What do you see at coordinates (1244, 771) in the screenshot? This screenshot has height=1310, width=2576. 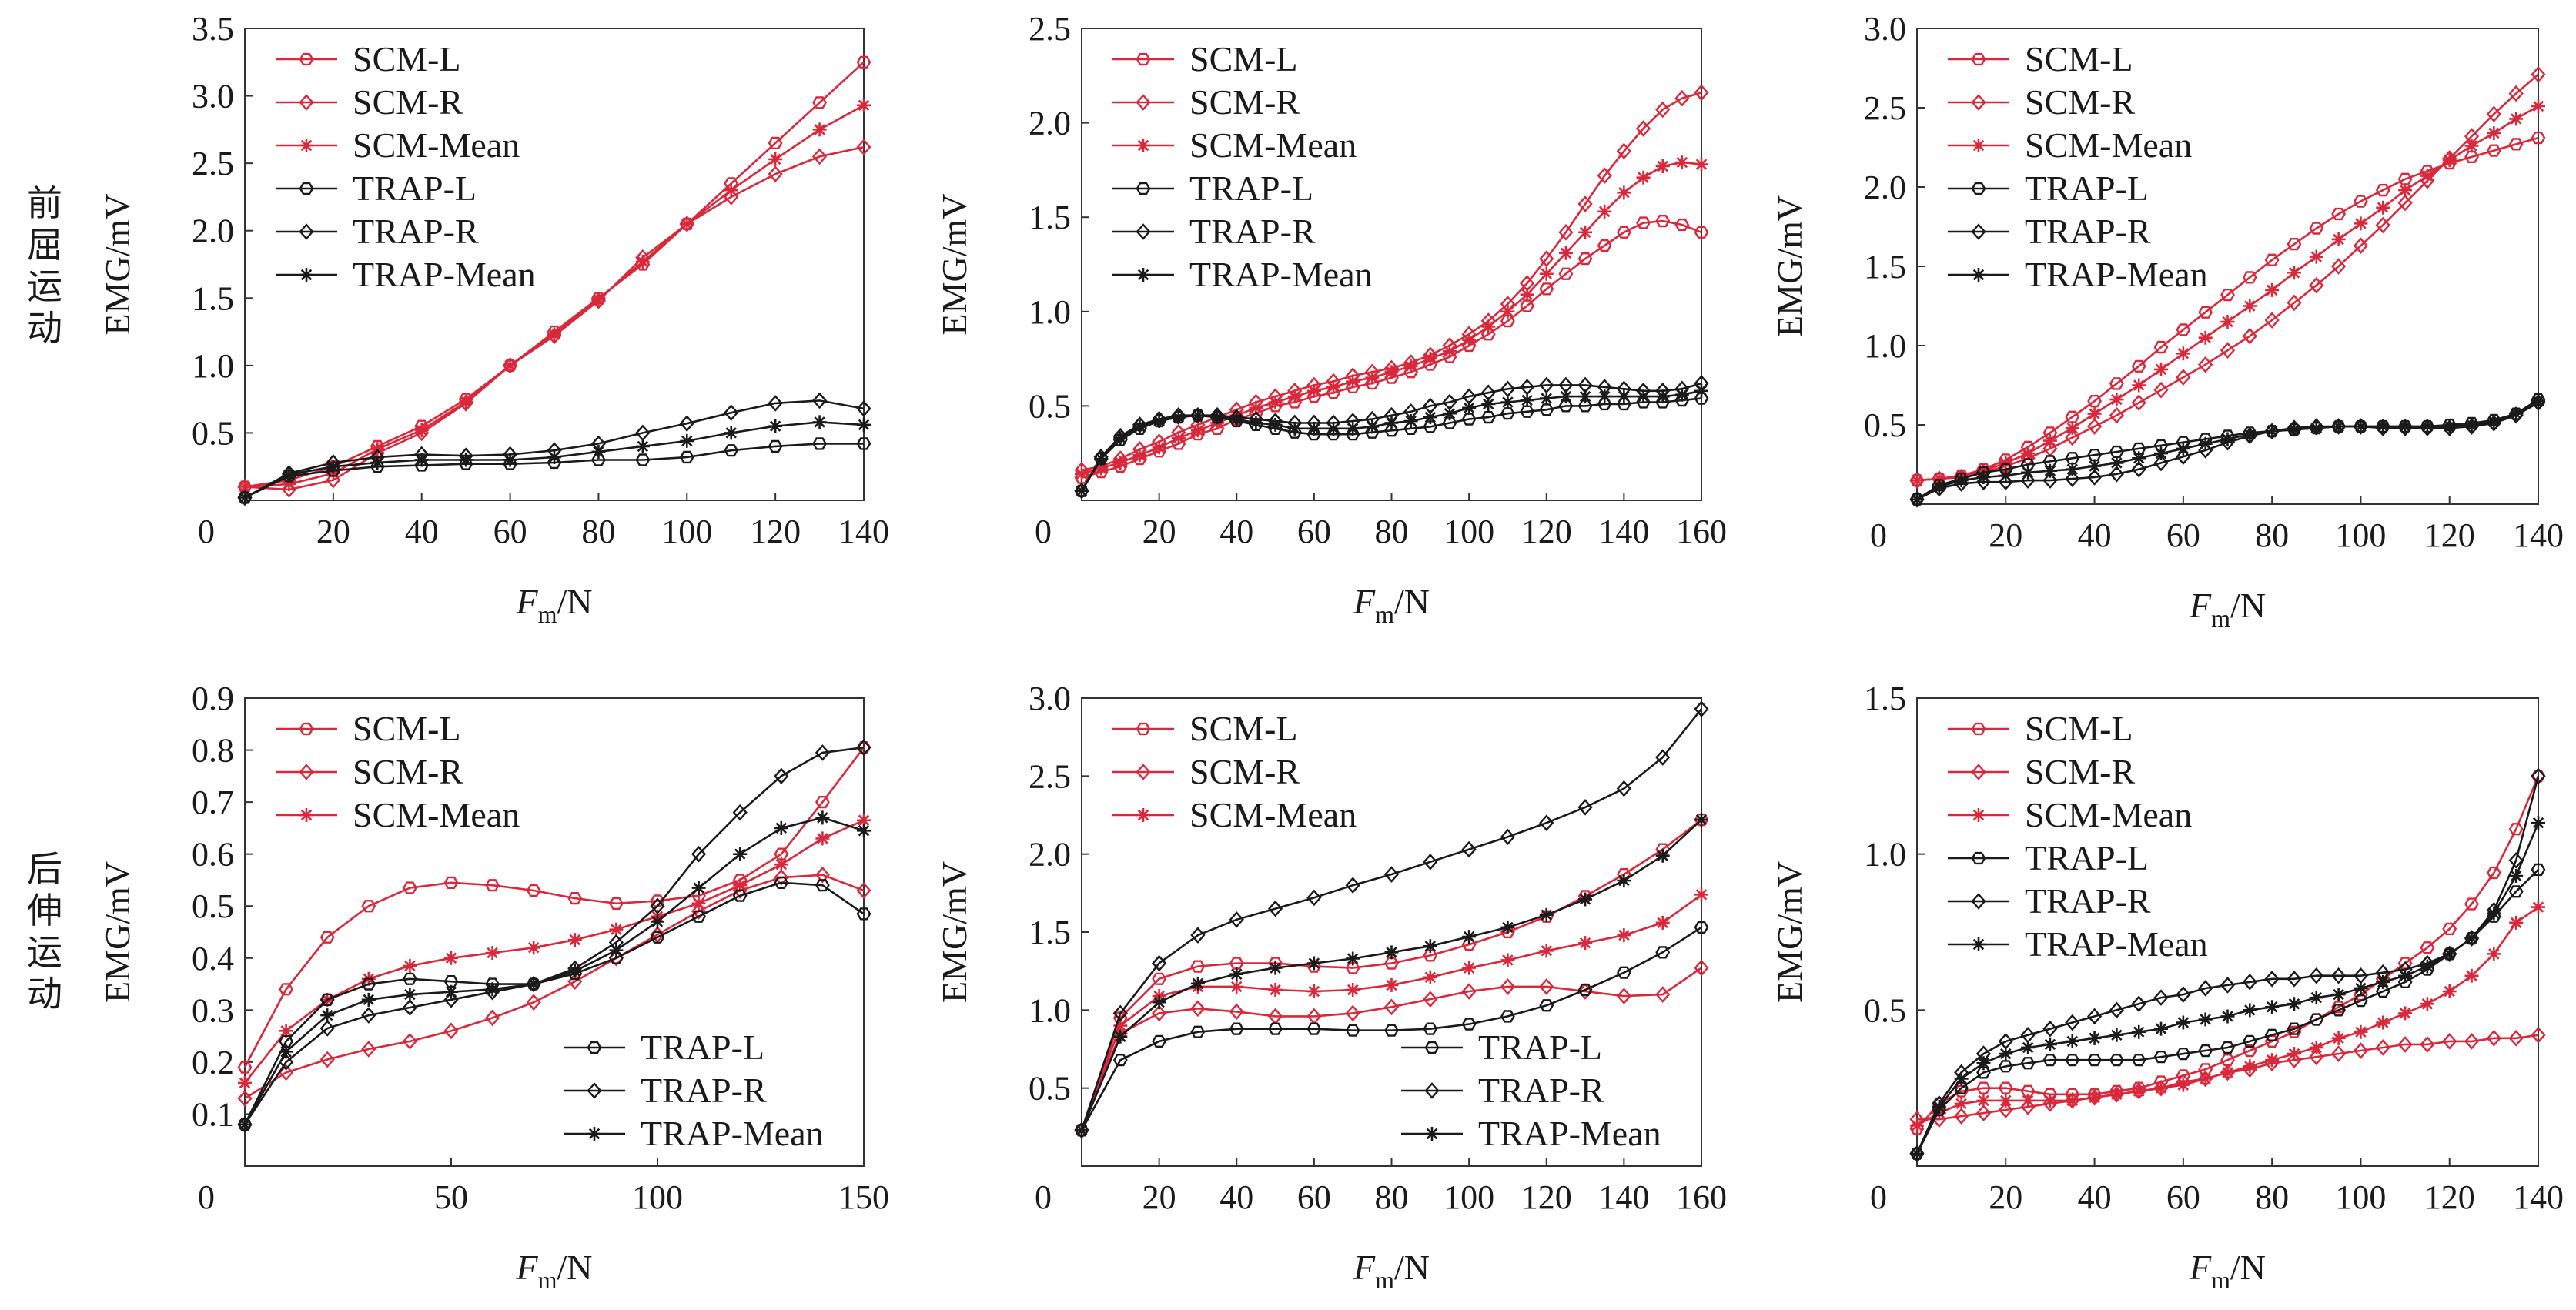 I see `legend-label: SCM-R` at bounding box center [1244, 771].